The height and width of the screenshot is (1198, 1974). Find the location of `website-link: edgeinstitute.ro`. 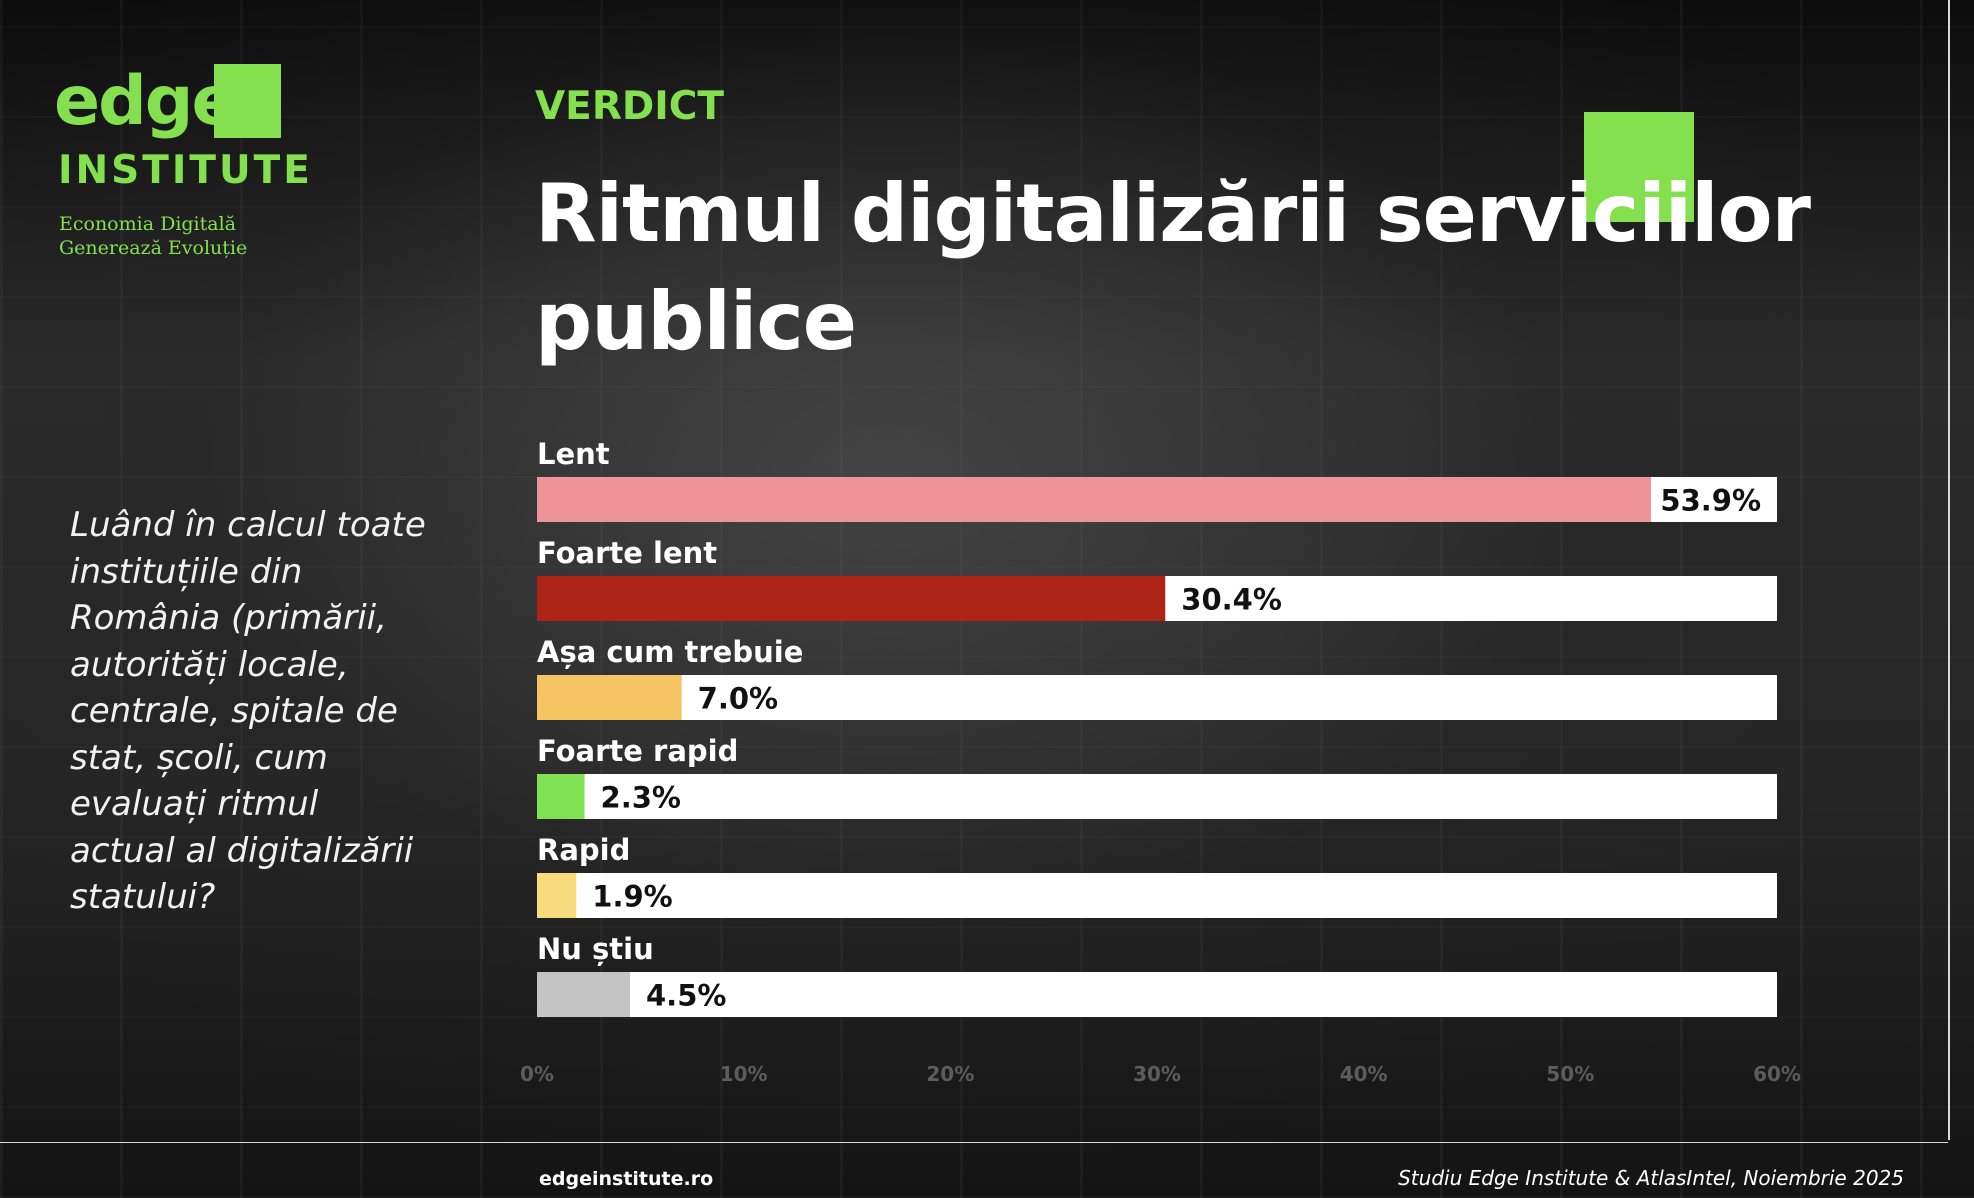

website-link: edgeinstitute.ro is located at coordinates (626, 1179).